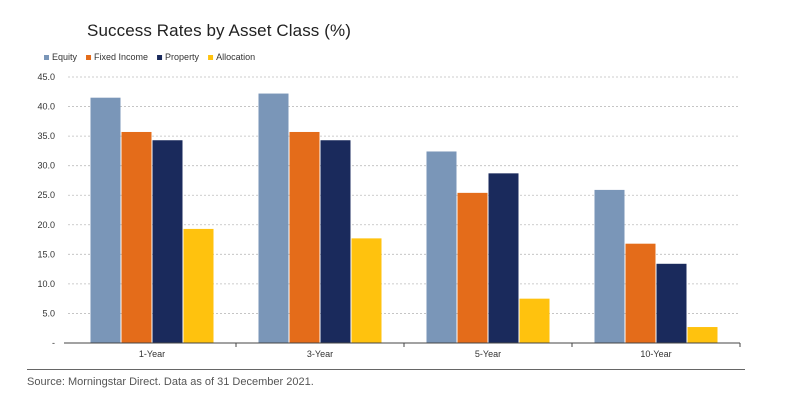  I want to click on x-axis: 1-Year 3-Year 5-Year 10-Year, so click(402, 350).